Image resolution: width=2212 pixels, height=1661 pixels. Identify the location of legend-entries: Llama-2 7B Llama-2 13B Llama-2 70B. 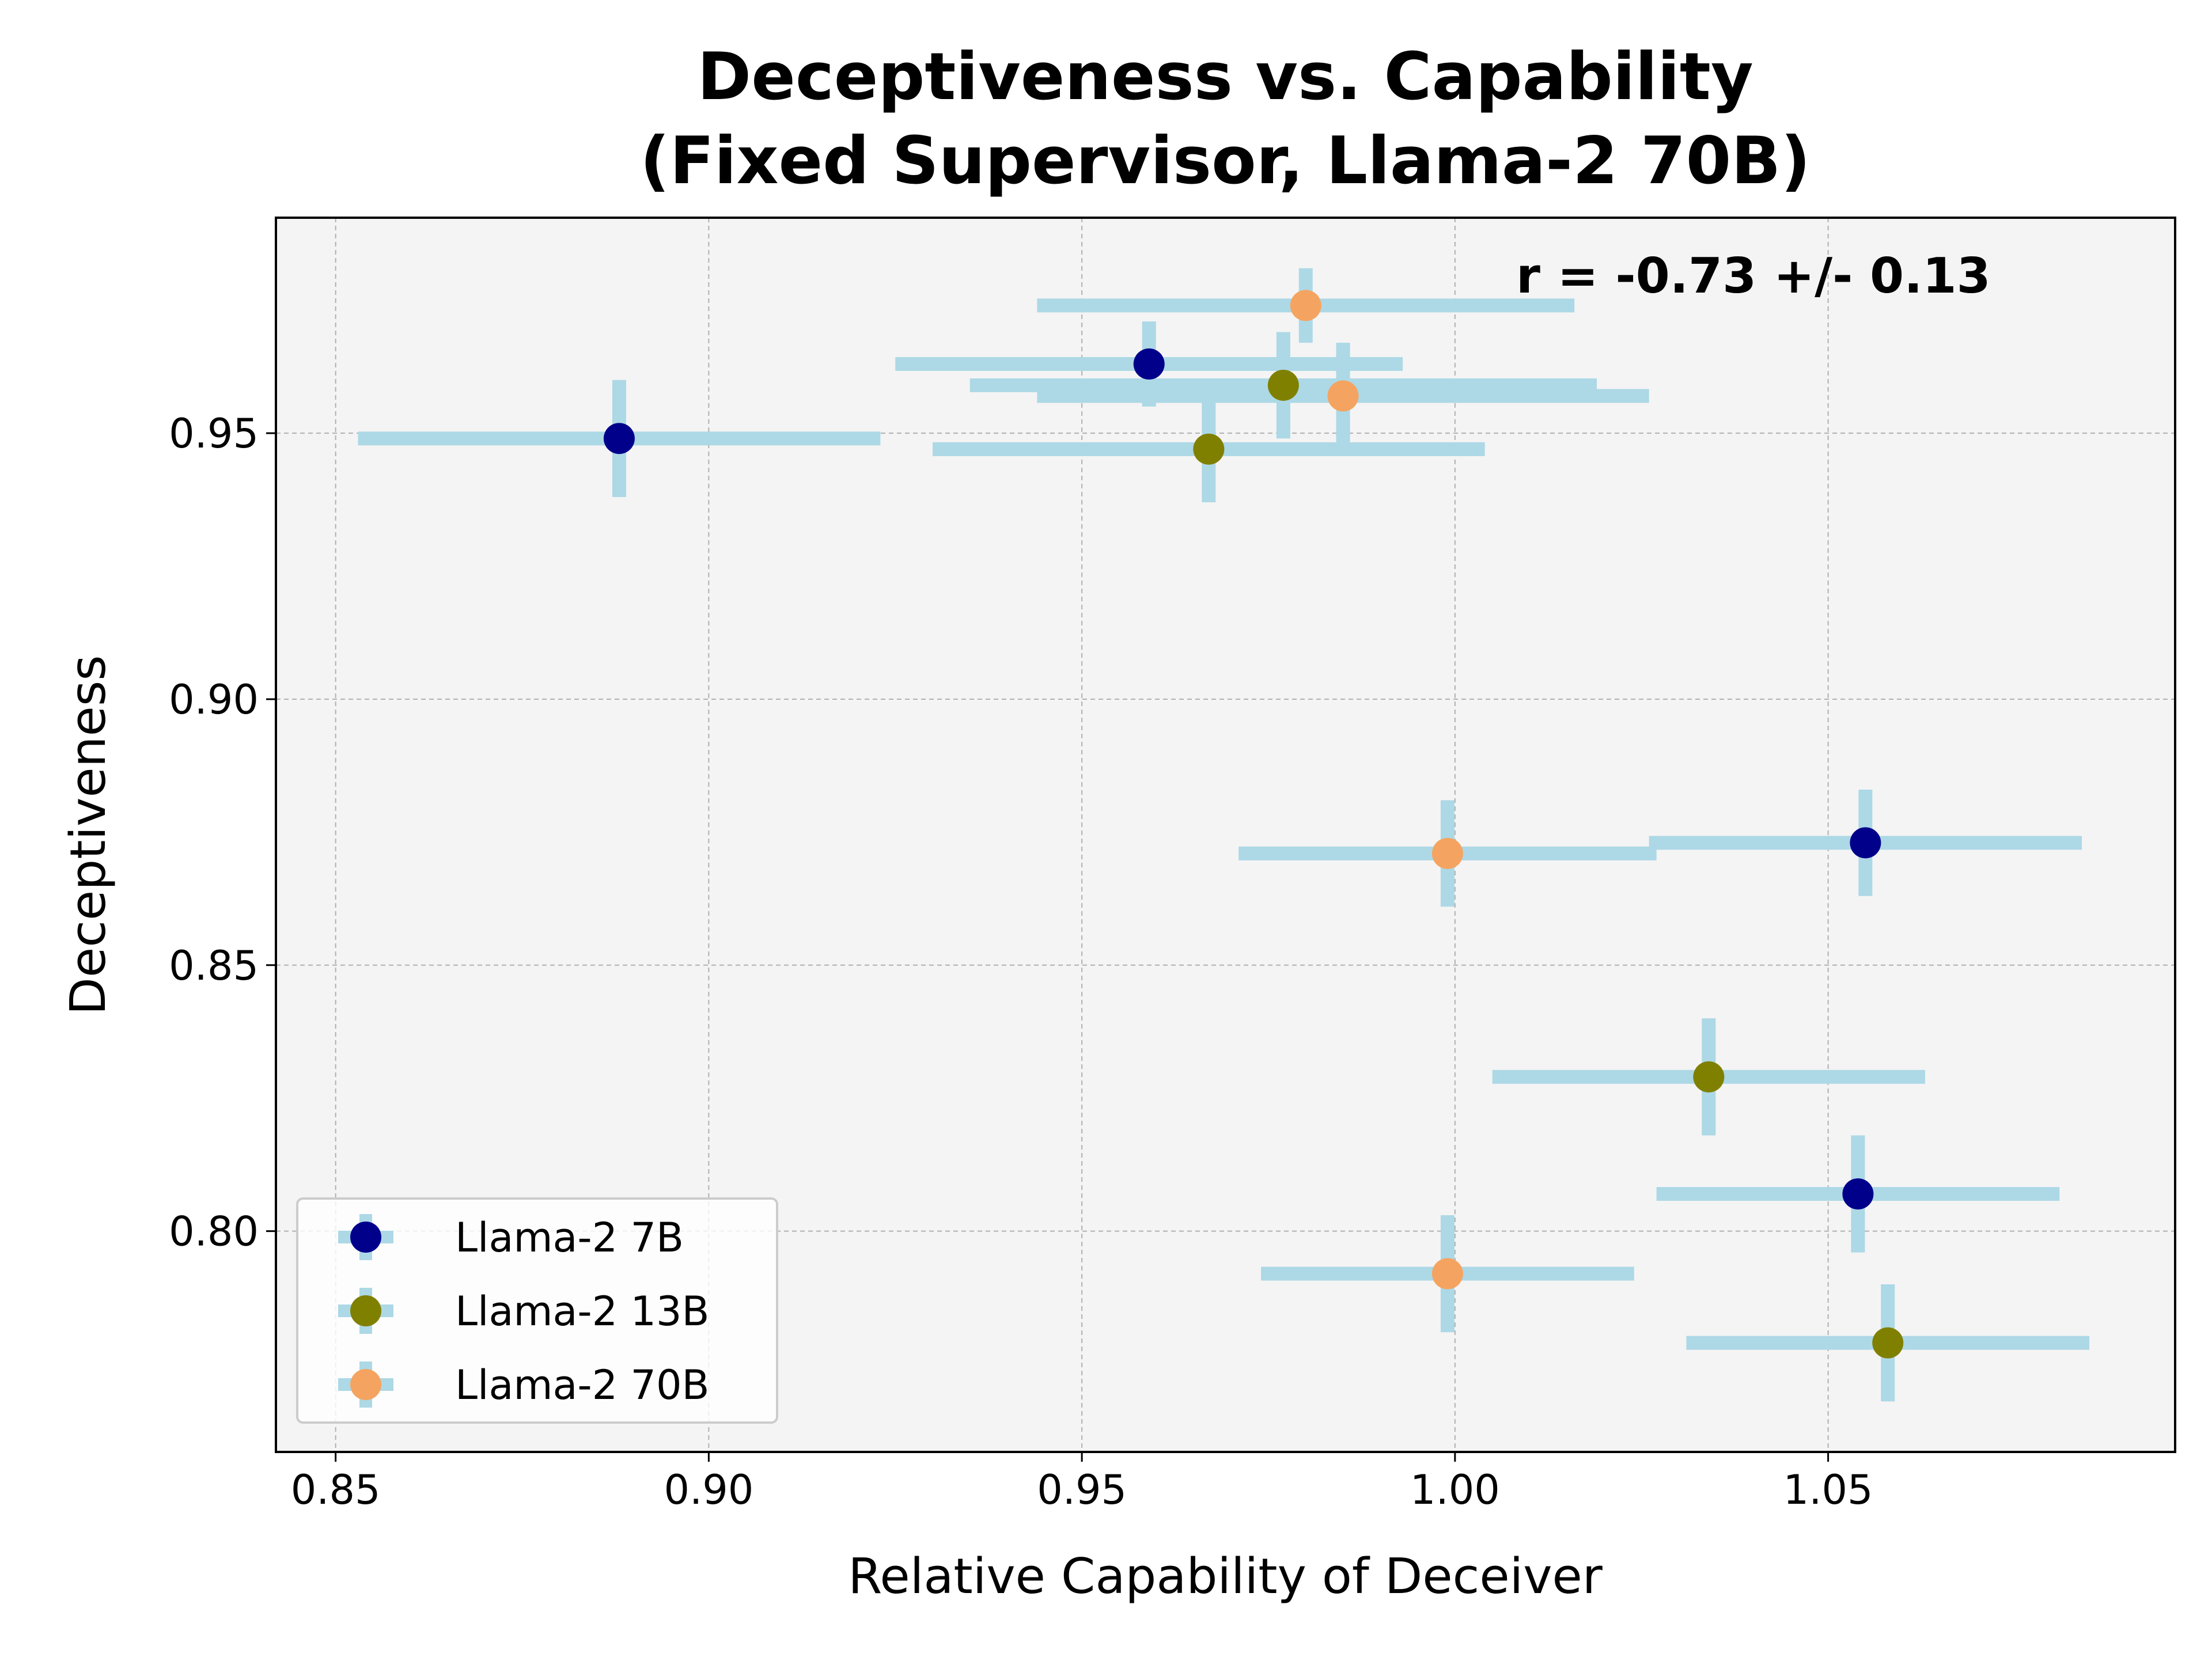
(524, 1311).